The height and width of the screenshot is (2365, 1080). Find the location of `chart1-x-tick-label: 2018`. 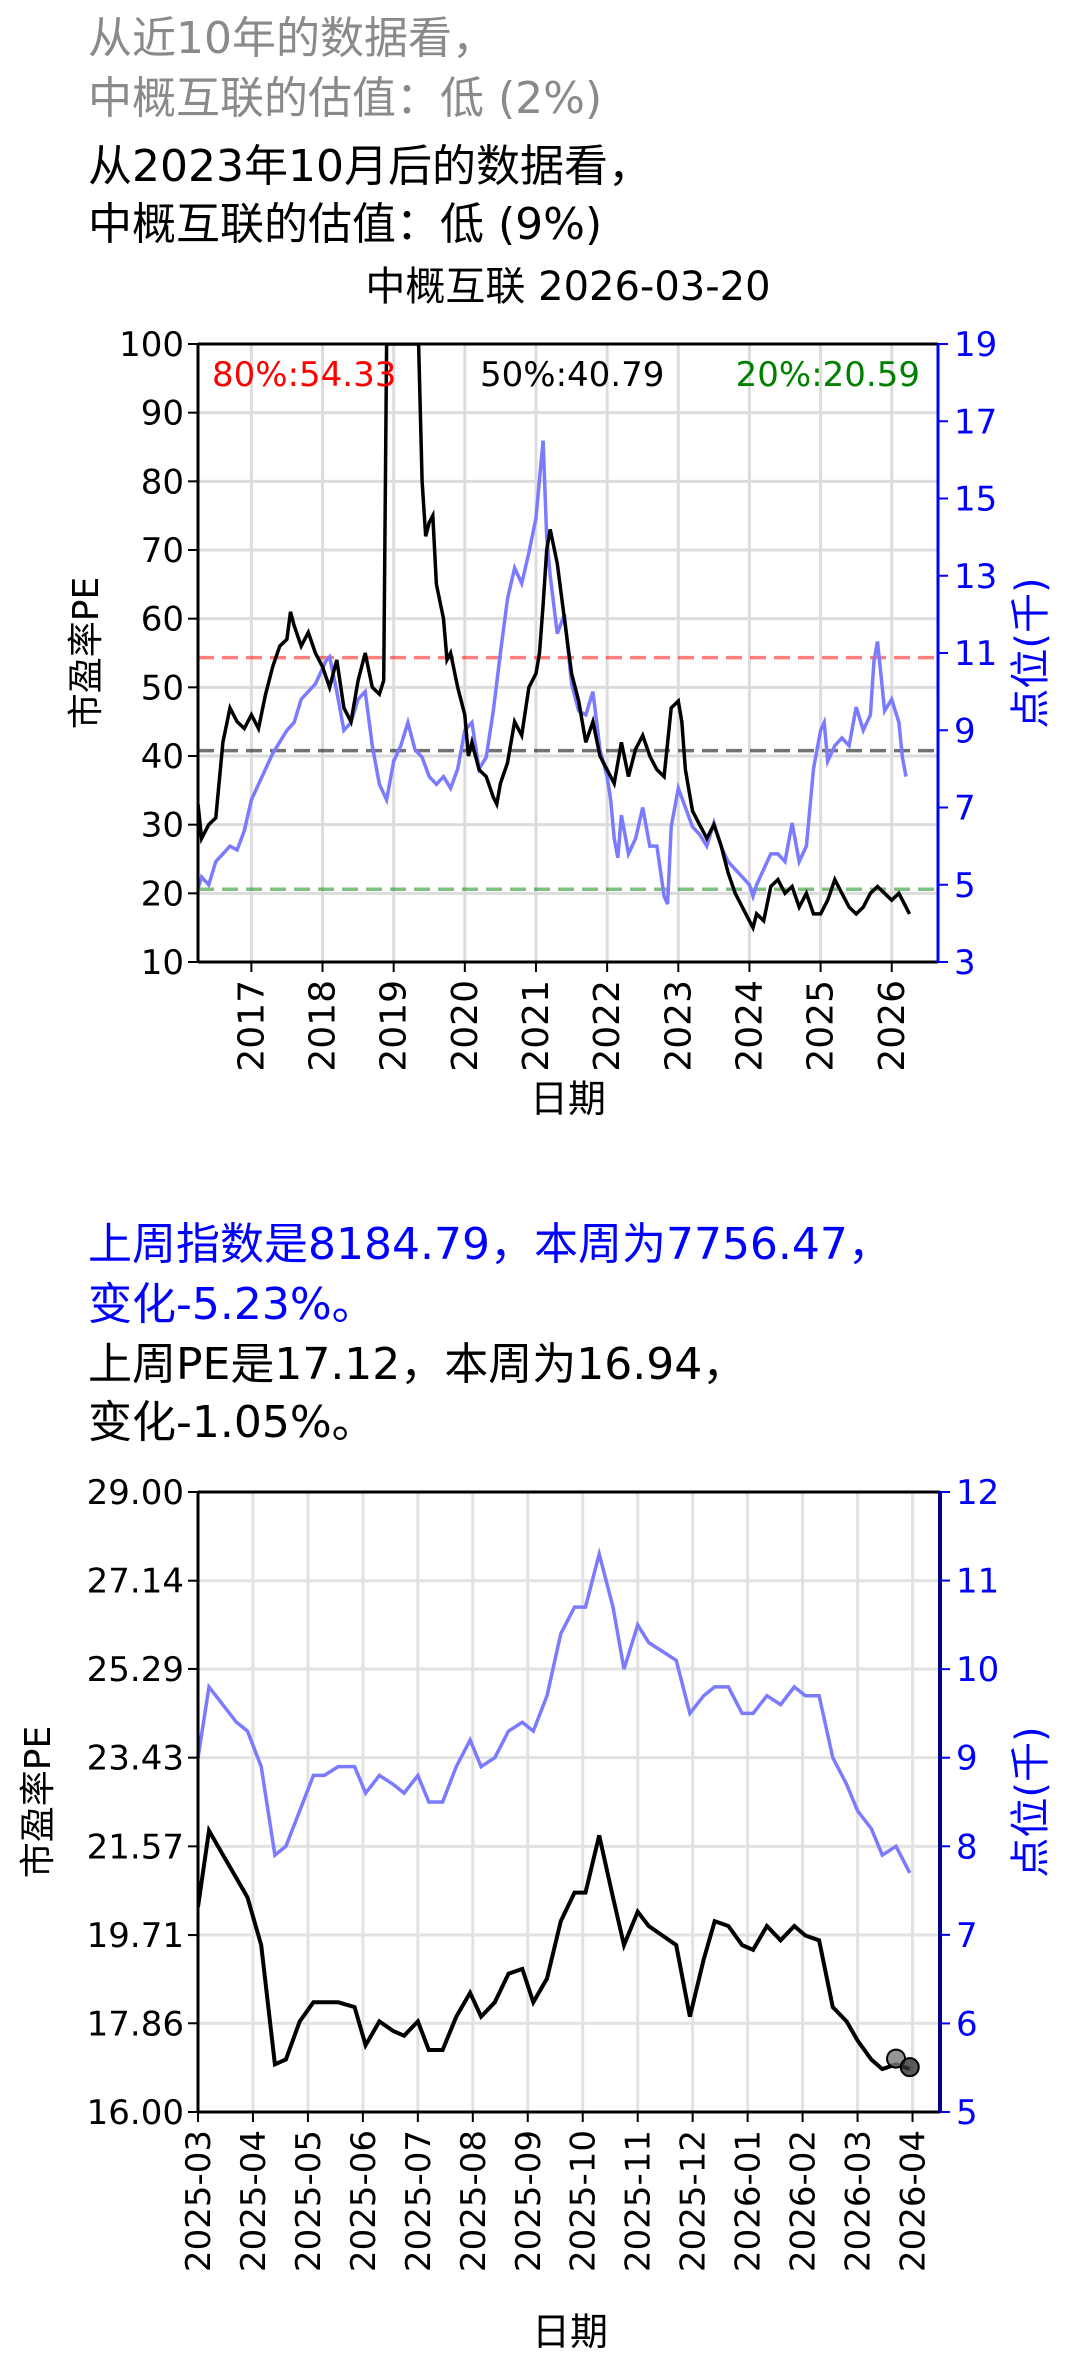

chart1-x-tick-label: 2018 is located at coordinates (323, 1026).